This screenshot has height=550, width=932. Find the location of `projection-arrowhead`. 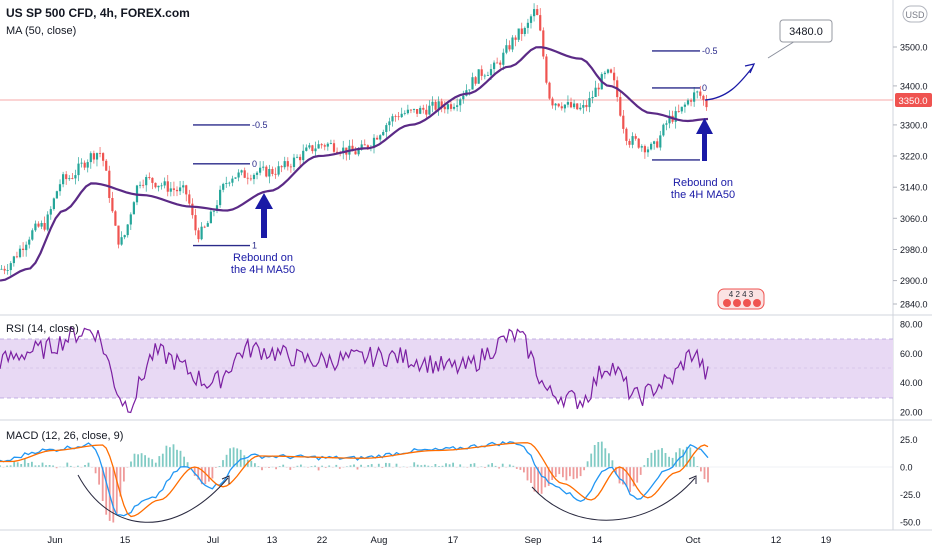

projection-arrowhead is located at coordinates (750, 68).